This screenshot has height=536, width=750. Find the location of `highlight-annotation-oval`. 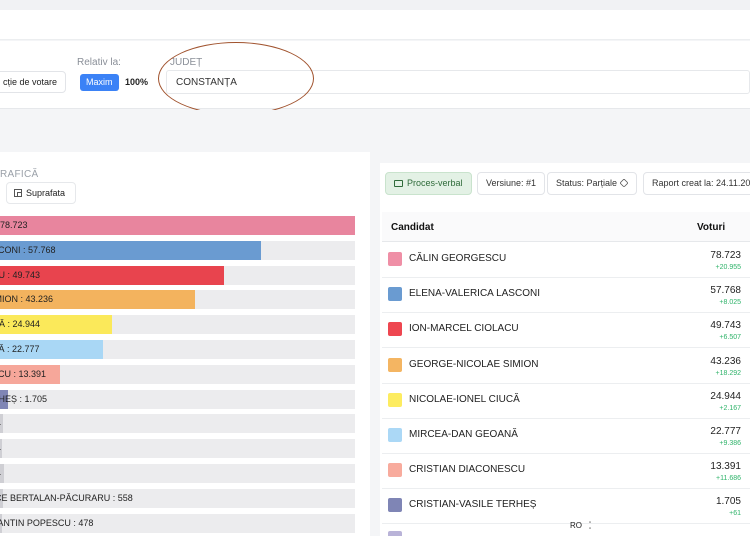

highlight-annotation-oval is located at coordinates (236, 78).